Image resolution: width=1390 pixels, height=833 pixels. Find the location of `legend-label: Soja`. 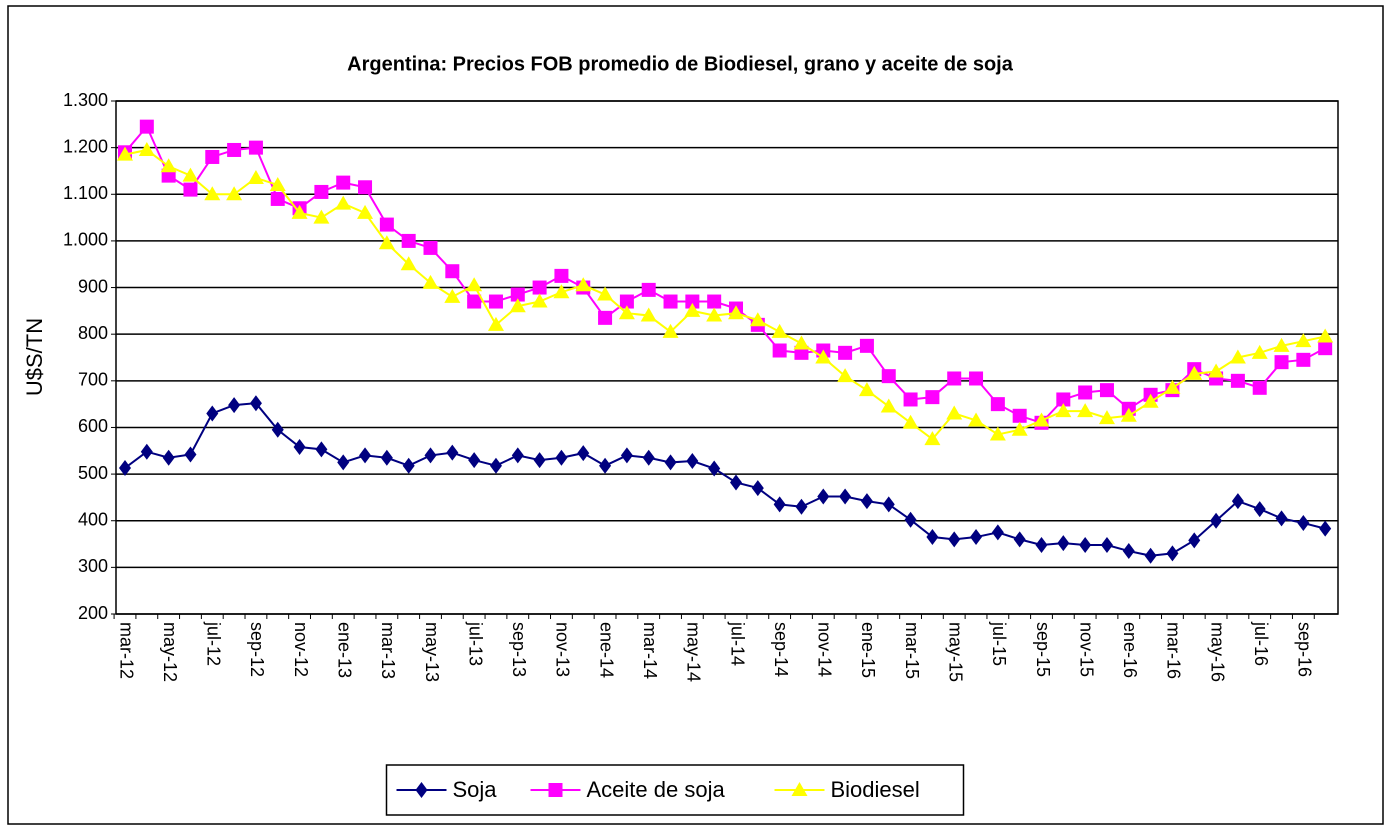

legend-label: Soja is located at coordinates (475, 789).